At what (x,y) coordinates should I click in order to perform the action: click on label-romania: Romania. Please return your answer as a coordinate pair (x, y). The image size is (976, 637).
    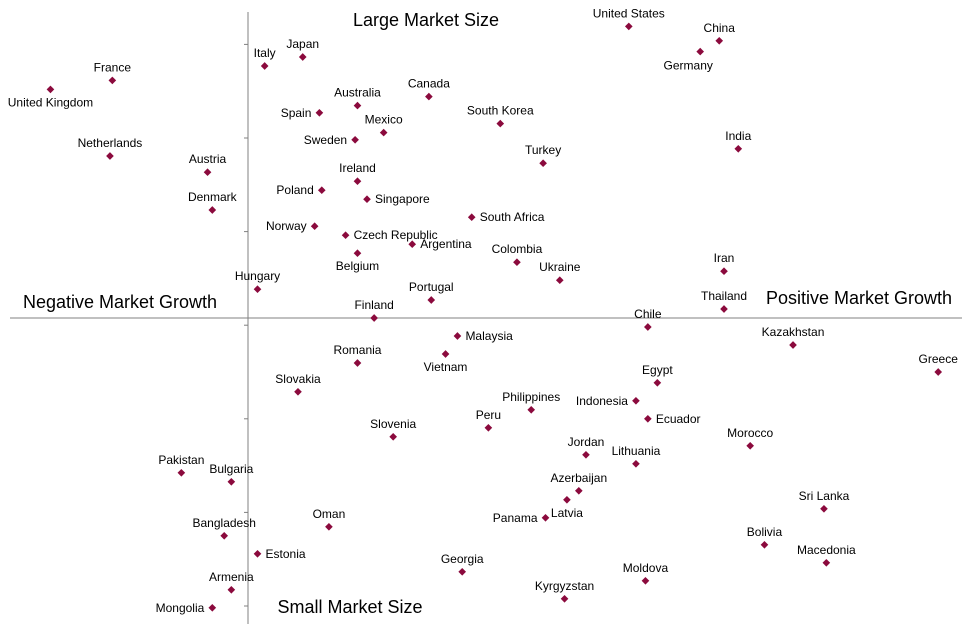
    Looking at the image, I should click on (357, 350).